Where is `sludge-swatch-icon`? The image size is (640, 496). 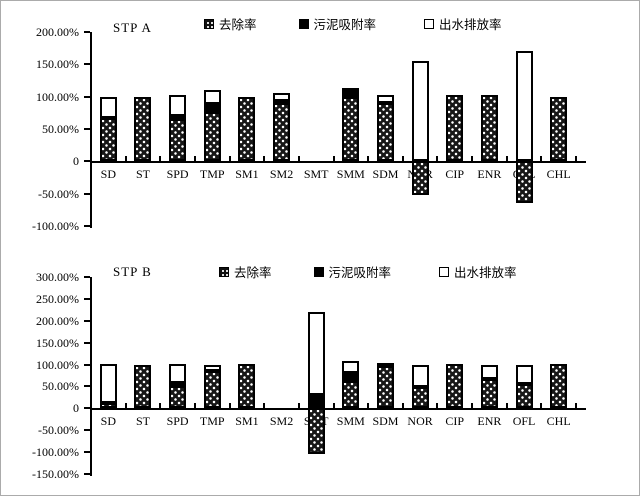 sludge-swatch-icon is located at coordinates (303, 23).